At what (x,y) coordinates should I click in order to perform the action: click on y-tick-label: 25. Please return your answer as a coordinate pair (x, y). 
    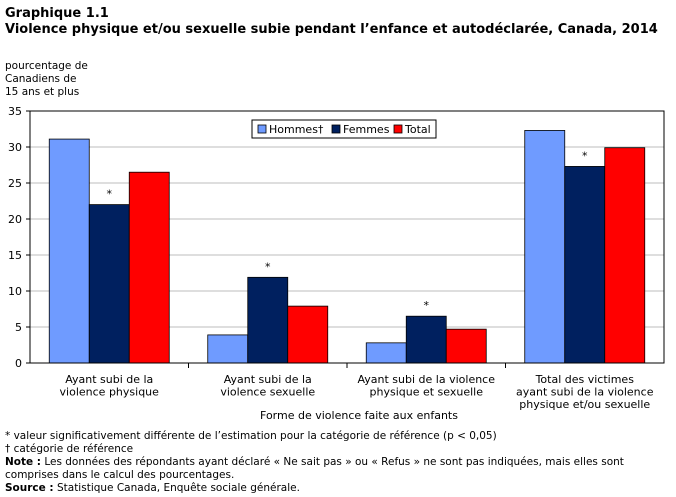
    Looking at the image, I should click on (15, 183).